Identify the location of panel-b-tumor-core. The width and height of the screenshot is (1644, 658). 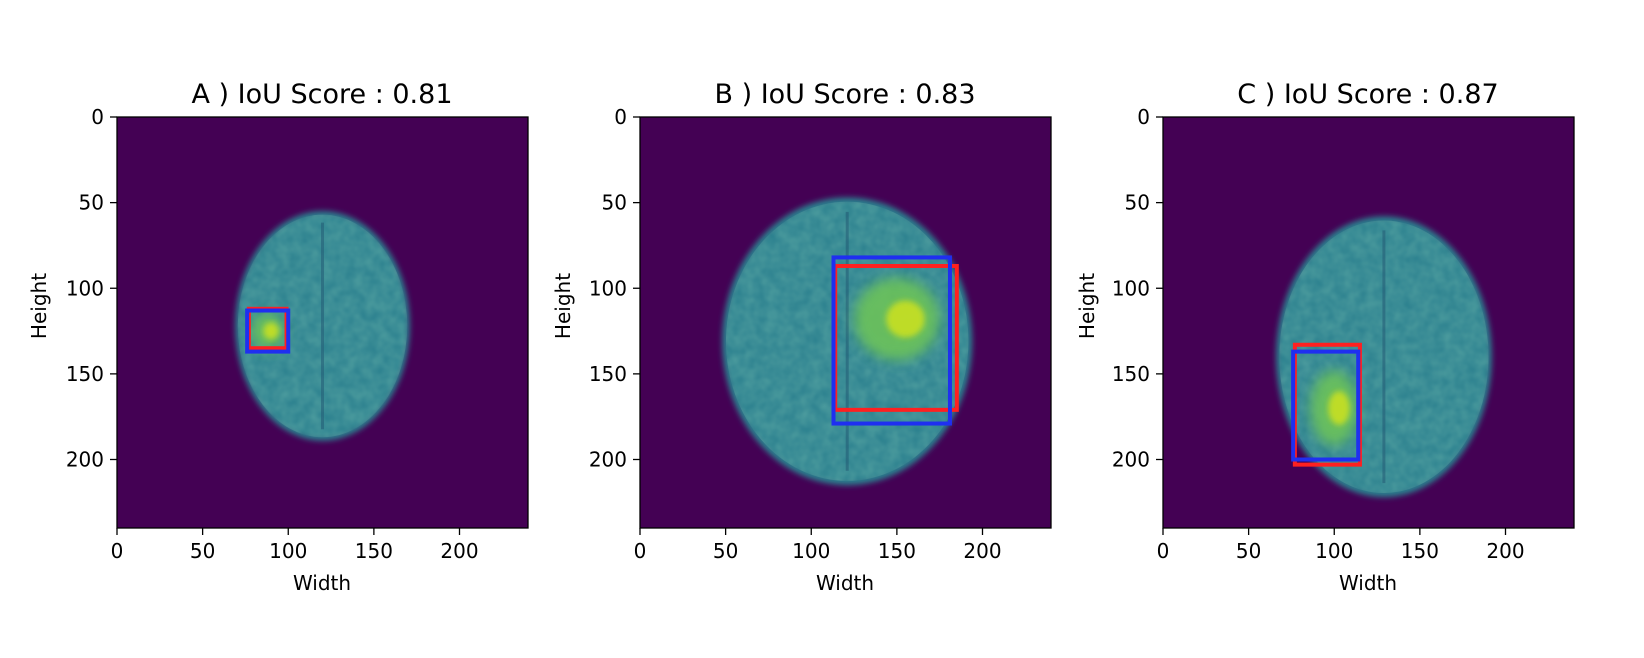
(905, 319).